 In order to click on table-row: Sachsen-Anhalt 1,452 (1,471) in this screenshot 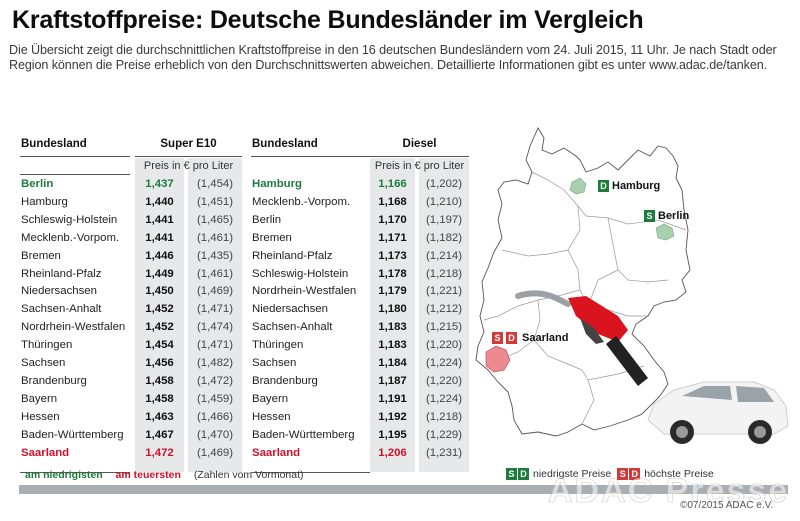, I will do `click(131, 310)`.